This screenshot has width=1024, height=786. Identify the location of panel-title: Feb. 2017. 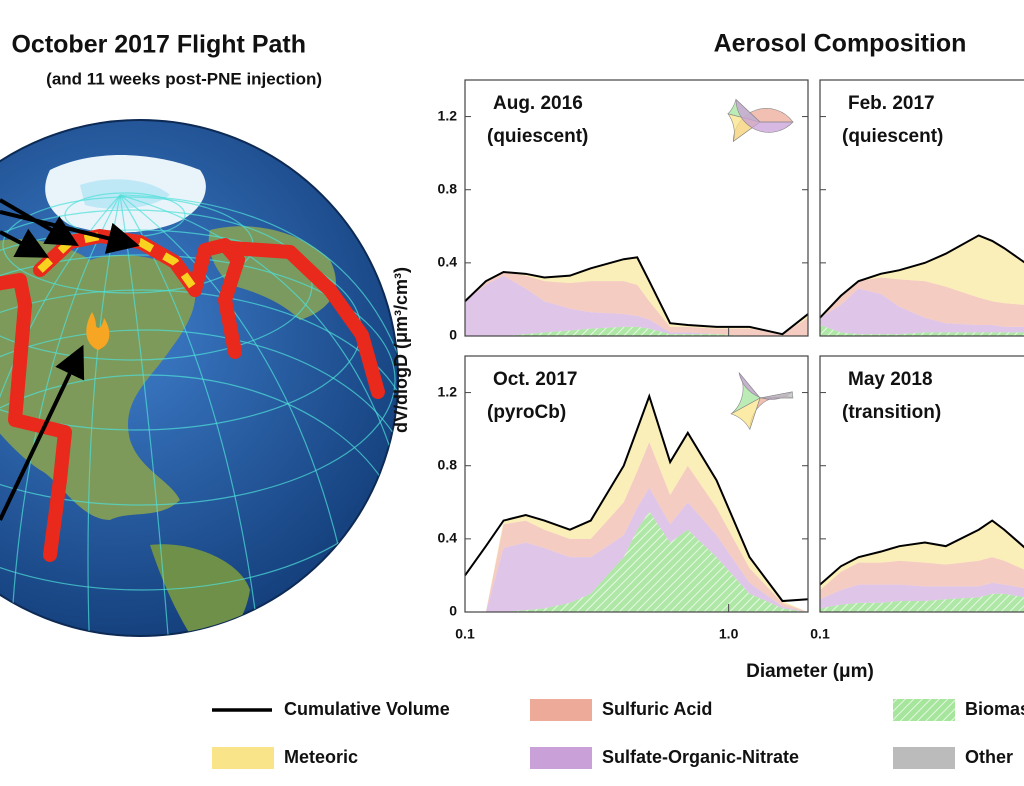
(891, 103).